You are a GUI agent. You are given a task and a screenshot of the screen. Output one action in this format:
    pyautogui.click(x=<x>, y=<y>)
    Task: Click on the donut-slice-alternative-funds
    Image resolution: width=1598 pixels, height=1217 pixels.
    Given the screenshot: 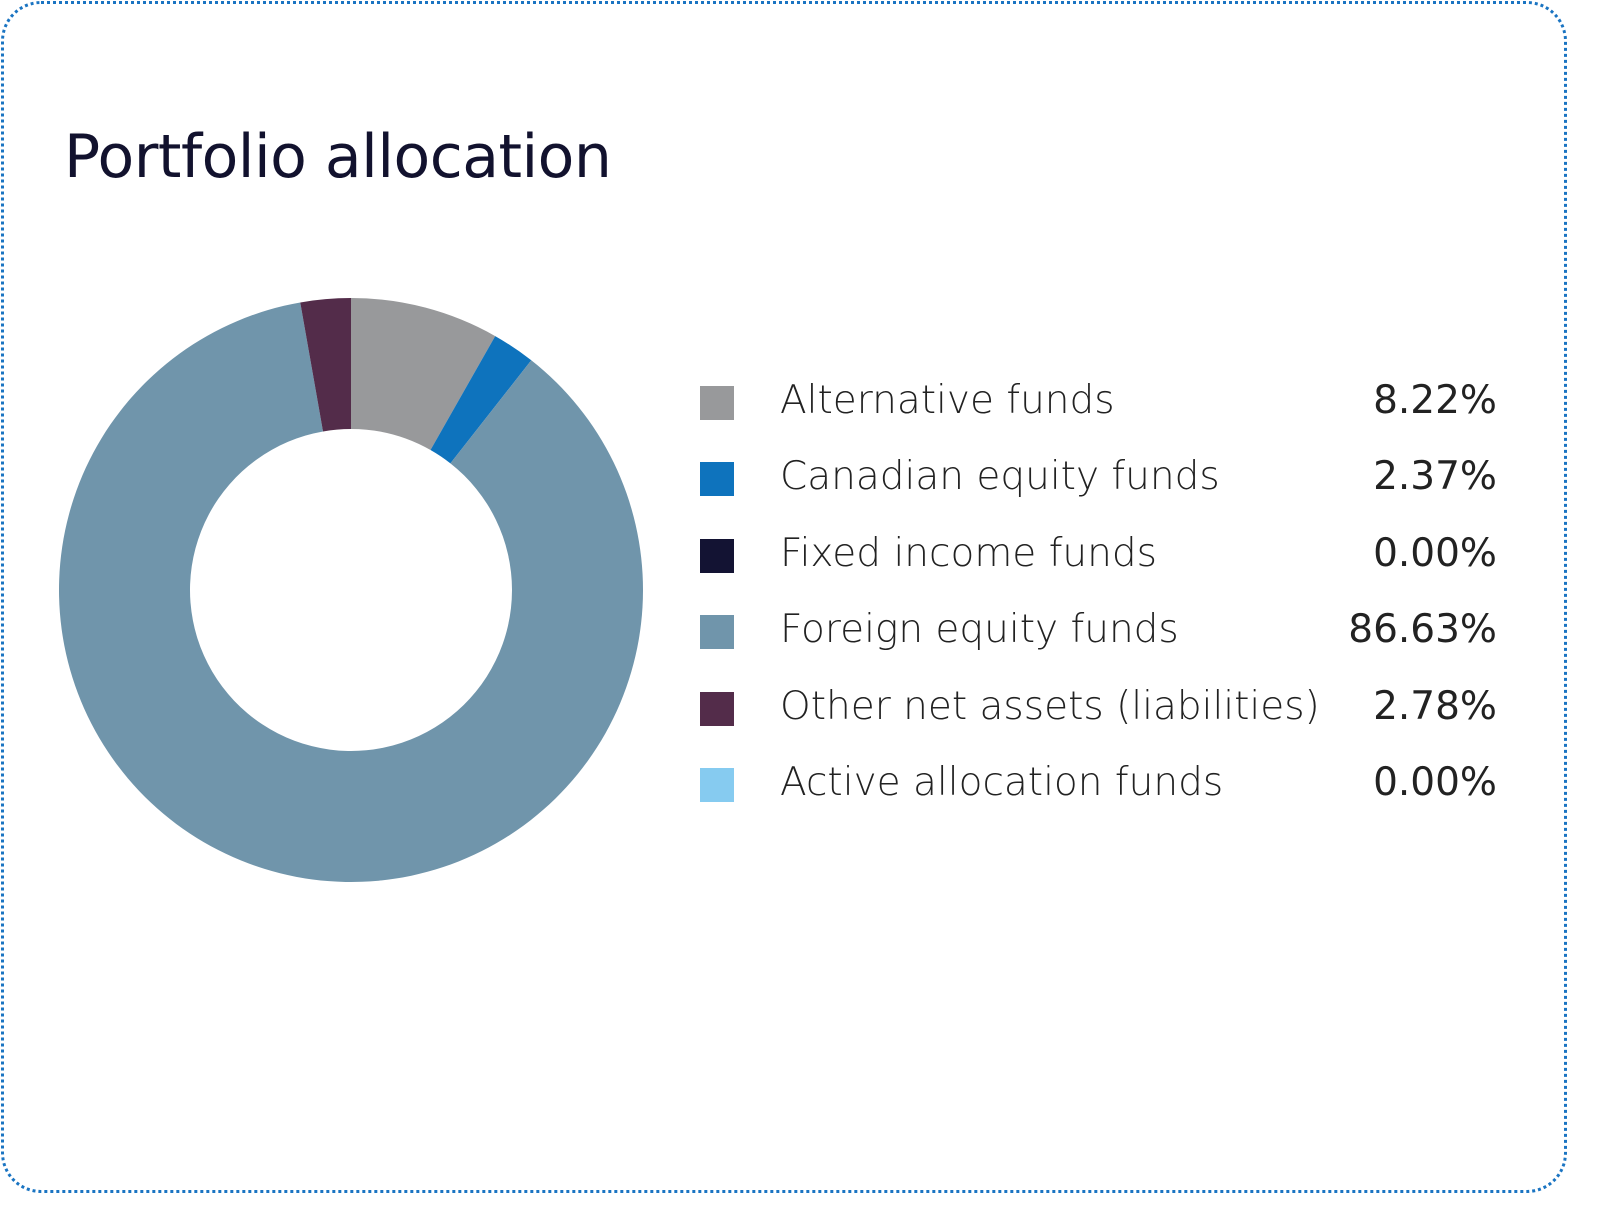 What is the action you would take?
    pyautogui.click(x=423, y=374)
    